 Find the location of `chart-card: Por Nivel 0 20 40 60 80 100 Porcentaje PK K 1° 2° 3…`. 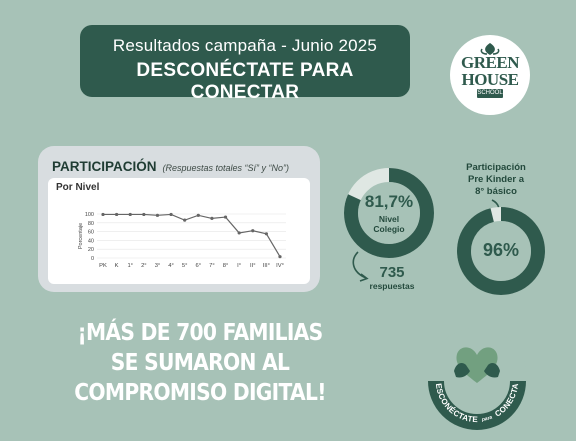

chart-card: Por Nivel 0 20 40 60 80 100 Porcentaje PK K 1° 2° 3… is located at coordinates (179, 231).